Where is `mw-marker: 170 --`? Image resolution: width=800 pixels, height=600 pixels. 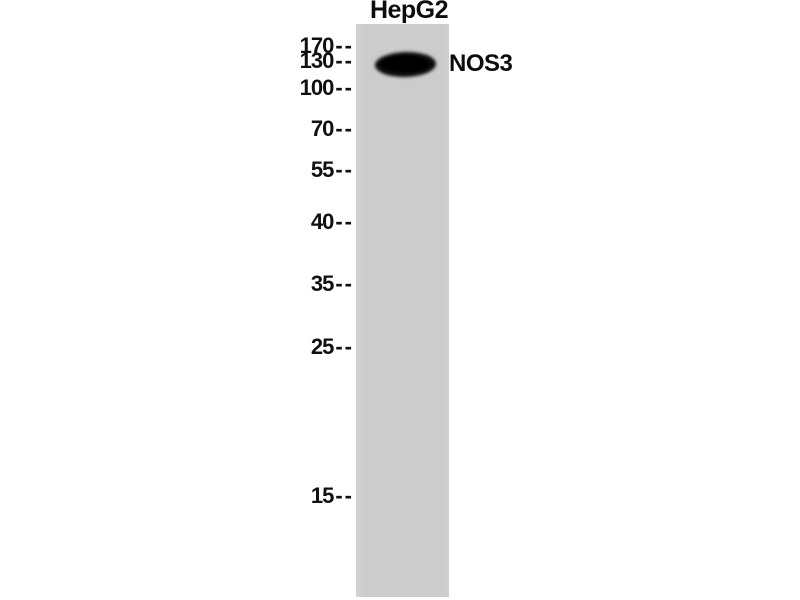 mw-marker: 170 -- is located at coordinates (177, 46).